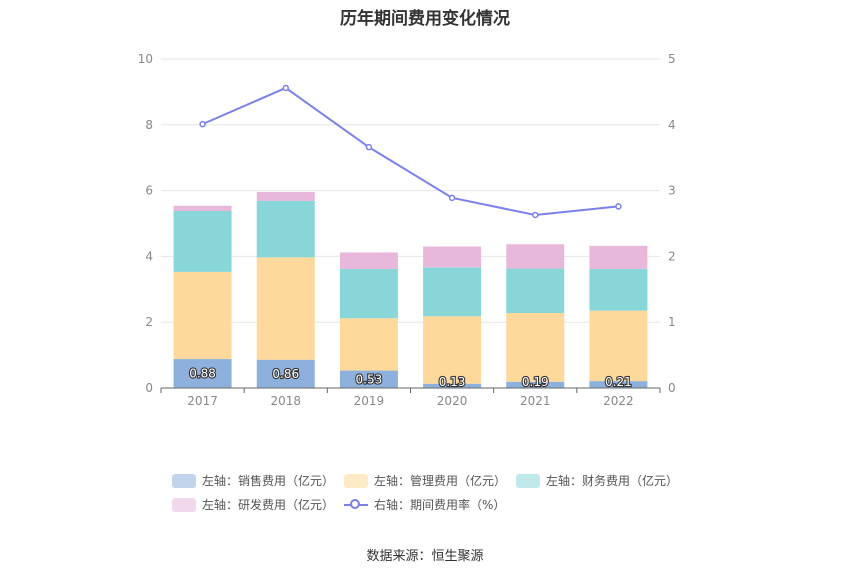 Image resolution: width=850 pixels, height=575 pixels. Describe the element at coordinates (440, 481) in the screenshot. I see `legend-label: 左轴：管理费用（亿元）` at that location.